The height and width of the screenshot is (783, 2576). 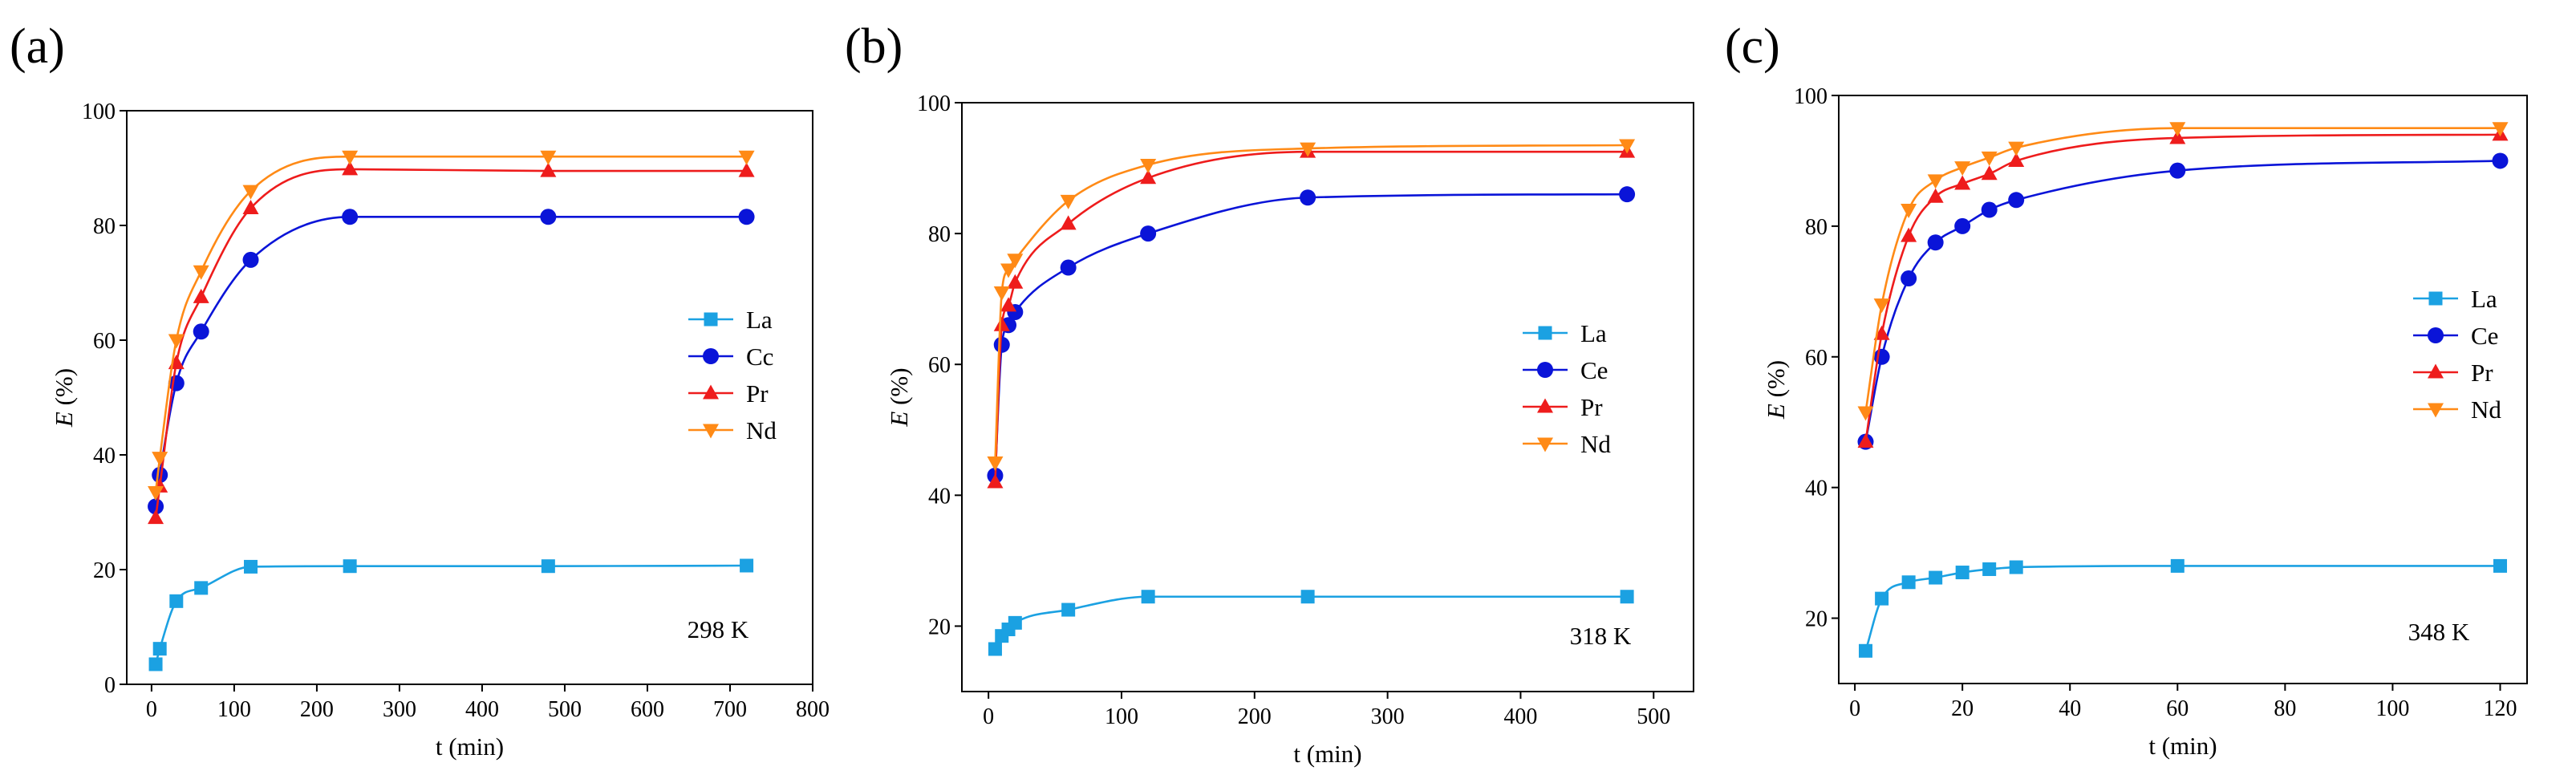 I want to click on legend-label: La, so click(x=1593, y=333).